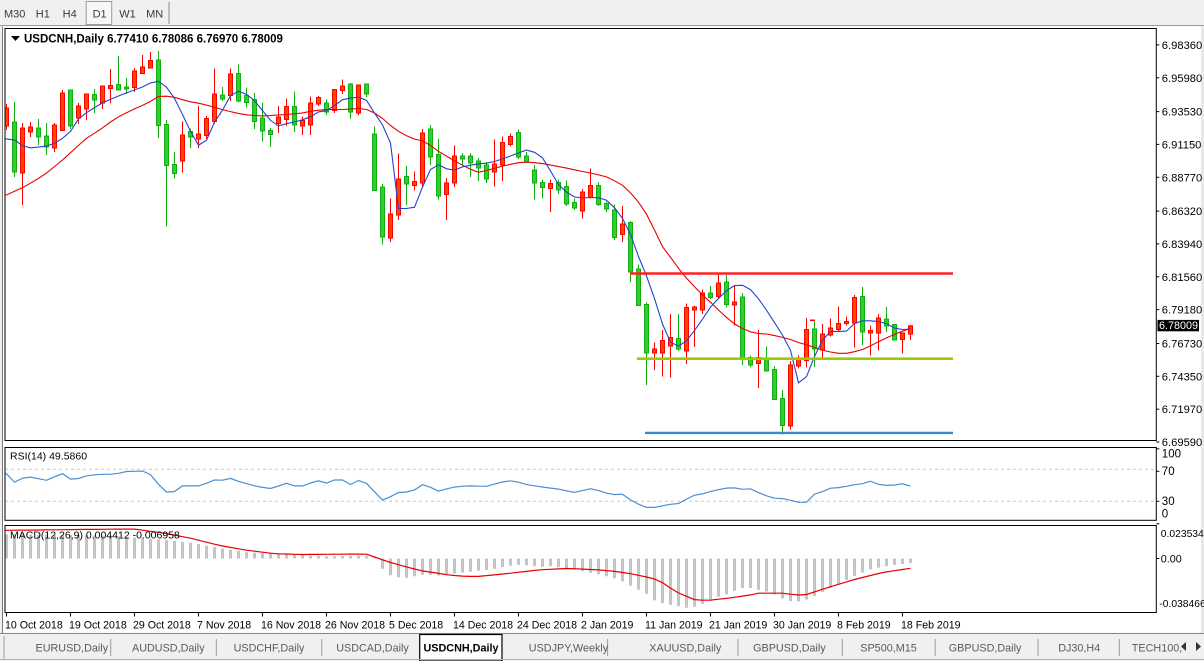  Describe the element at coordinates (1182, 178) in the screenshot. I see `svg-text: 6.88770` at that location.